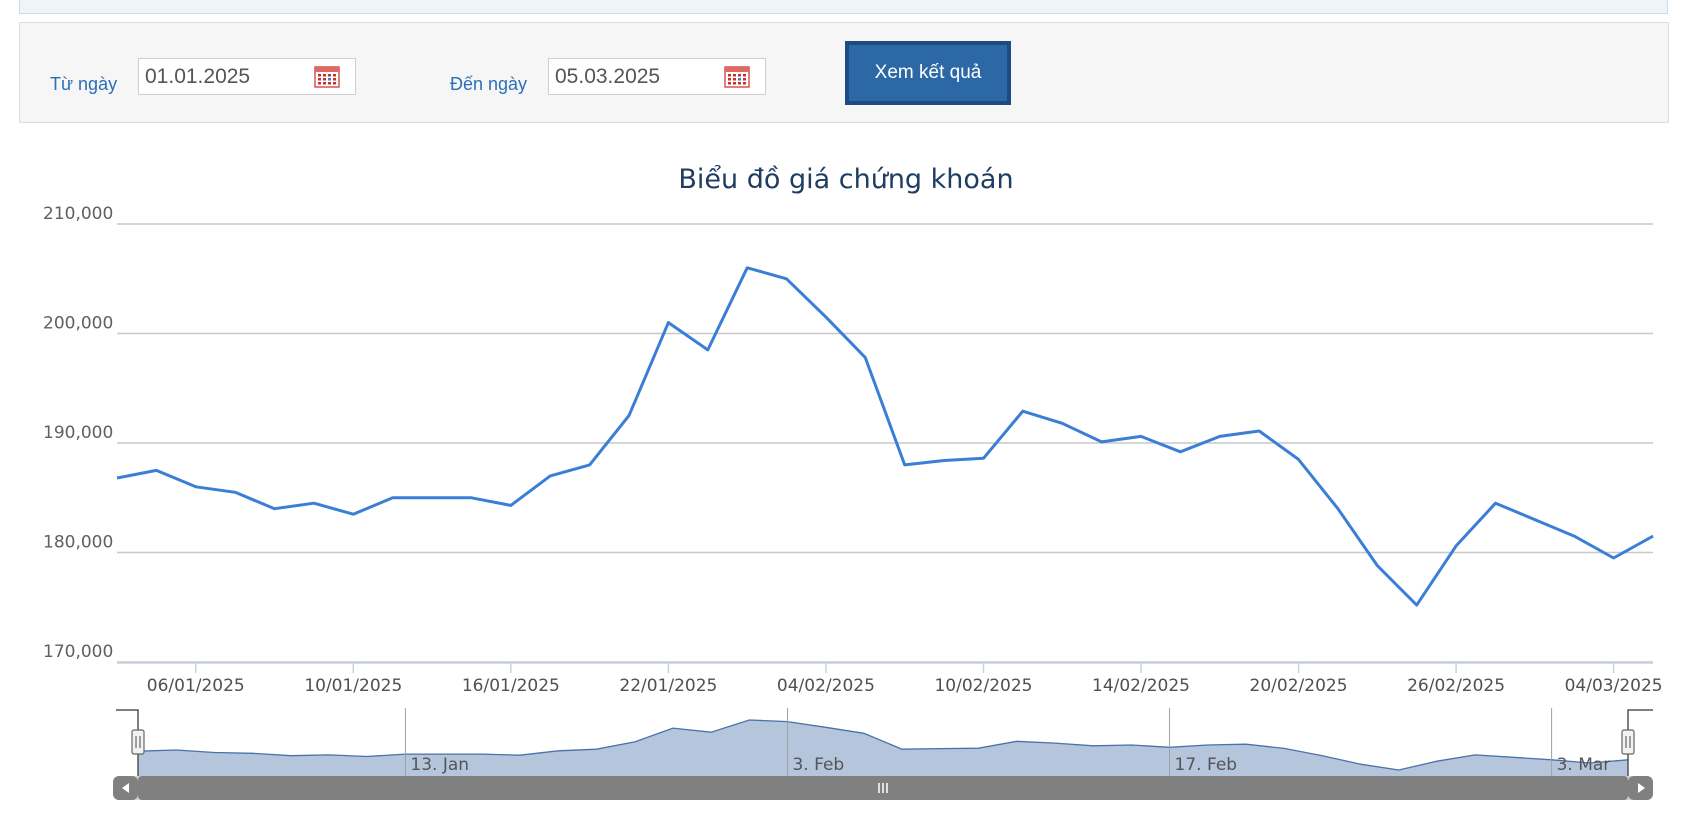 The image size is (1693, 823). Describe the element at coordinates (489, 84) in the screenshot. I see `to-date-label: Đến ngày` at that location.